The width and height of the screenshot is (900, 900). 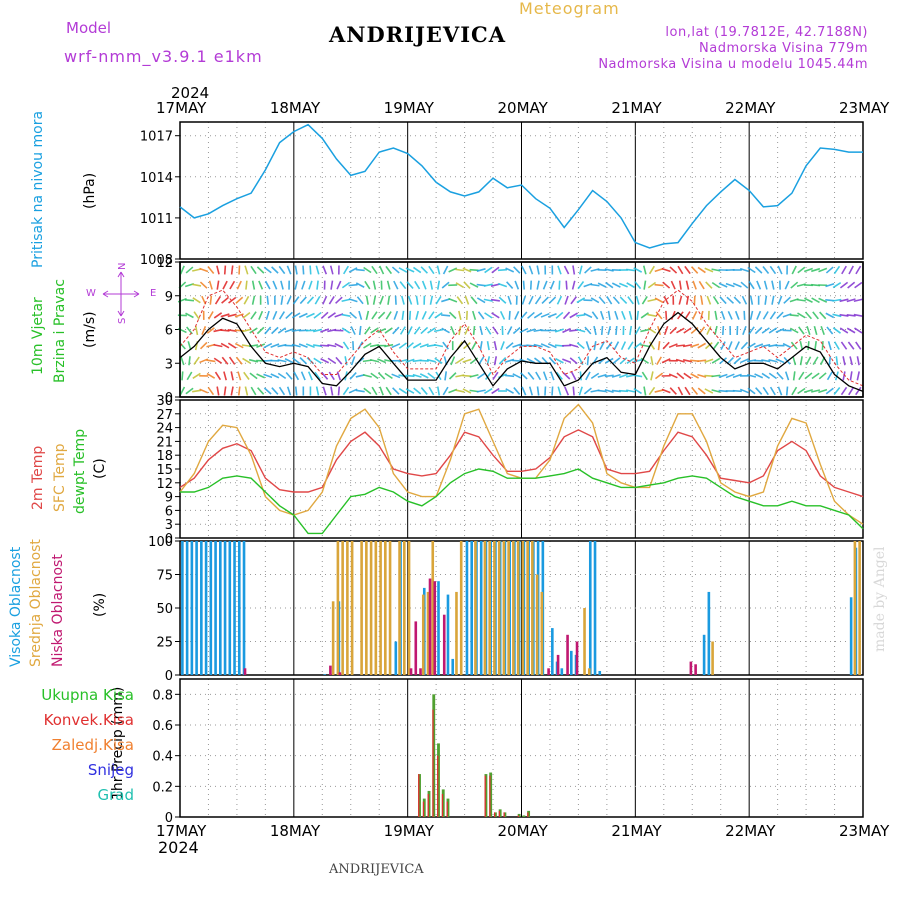 What do you see at coordinates (510, 331) in the screenshot?
I see `chart-panel-wind: 0 3 6 9 12` at bounding box center [510, 331].